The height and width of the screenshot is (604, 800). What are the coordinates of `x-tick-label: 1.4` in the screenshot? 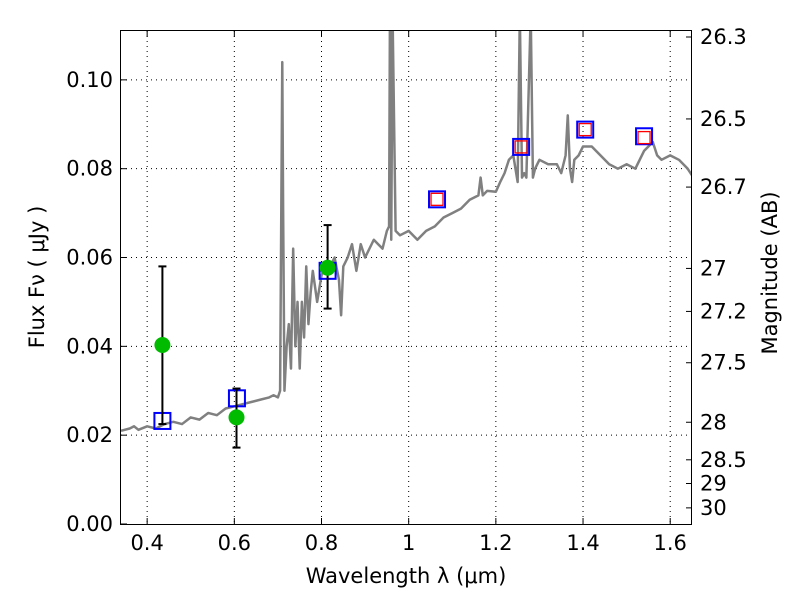 It's located at (582, 543).